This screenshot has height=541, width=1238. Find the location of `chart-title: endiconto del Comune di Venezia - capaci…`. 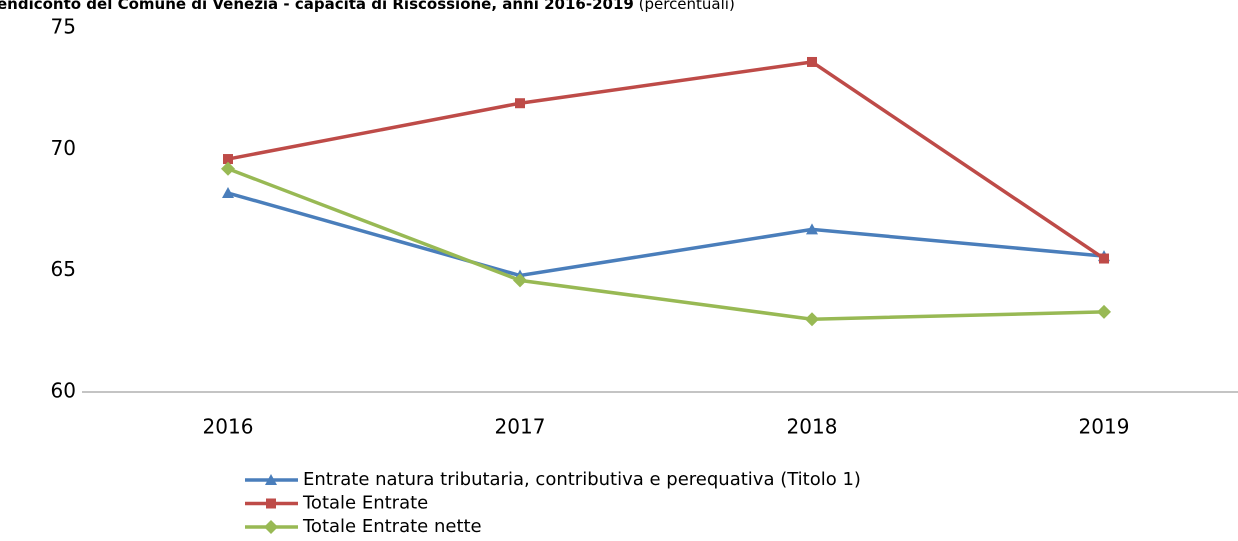

chart-title: endiconto del Comune di Venezia - capaci… is located at coordinates (367, 6).